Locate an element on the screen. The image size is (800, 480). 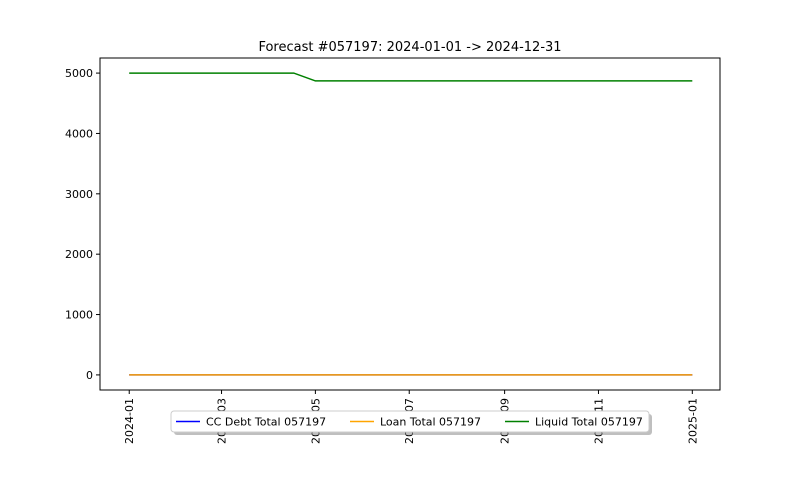
y-tick-label: 0 is located at coordinates (89, 375).